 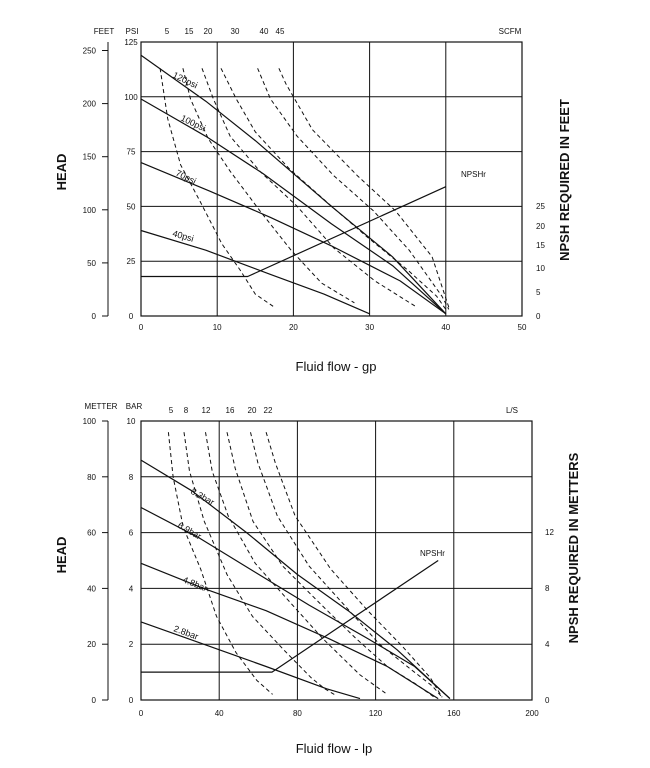 I want to click on feet-tick-label: 250, so click(x=90, y=51).